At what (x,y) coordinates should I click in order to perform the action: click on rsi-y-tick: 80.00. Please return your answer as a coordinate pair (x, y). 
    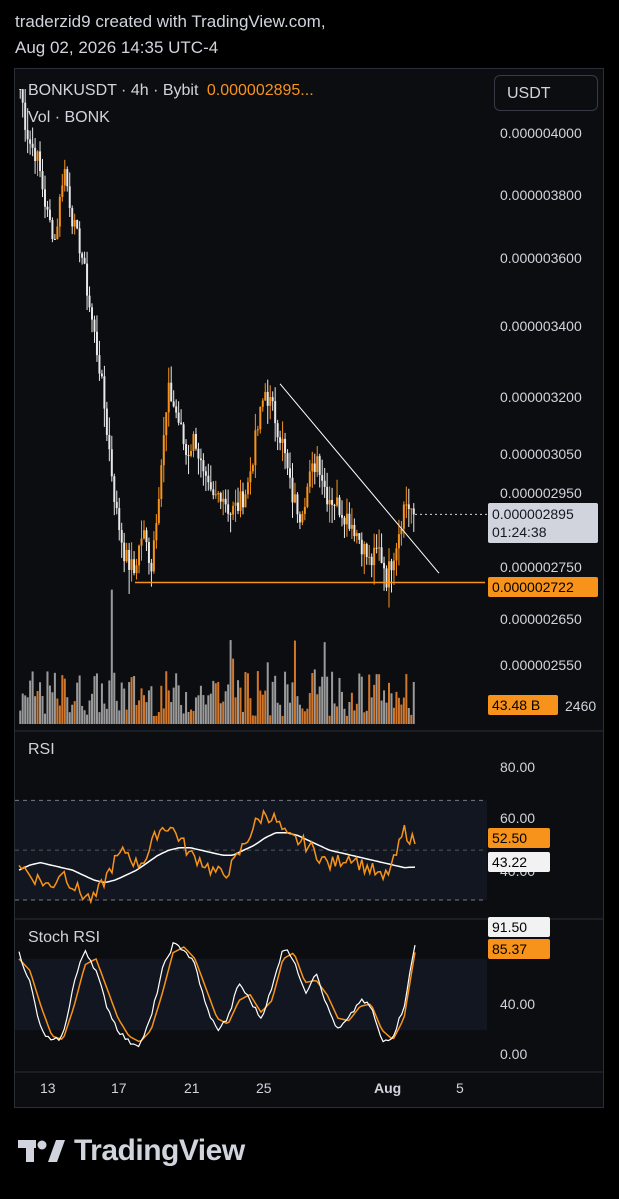
    Looking at the image, I should click on (518, 767).